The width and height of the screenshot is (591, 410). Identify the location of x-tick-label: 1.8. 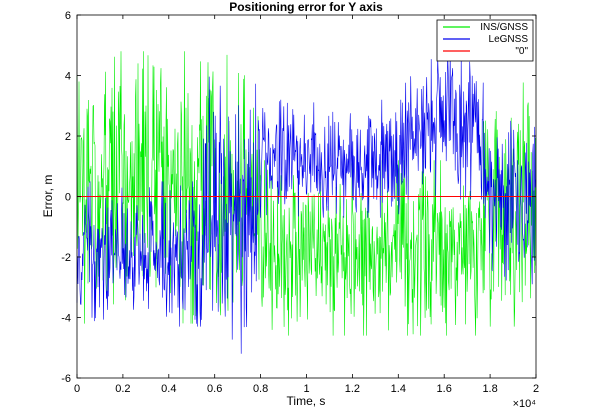
(489, 389).